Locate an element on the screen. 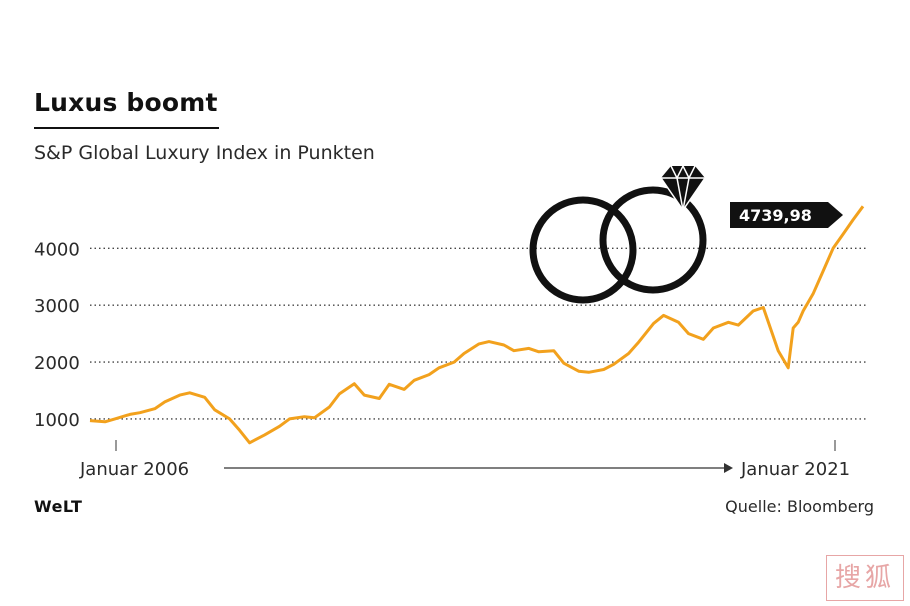  y-tick-label: 2000 is located at coordinates (57, 363).